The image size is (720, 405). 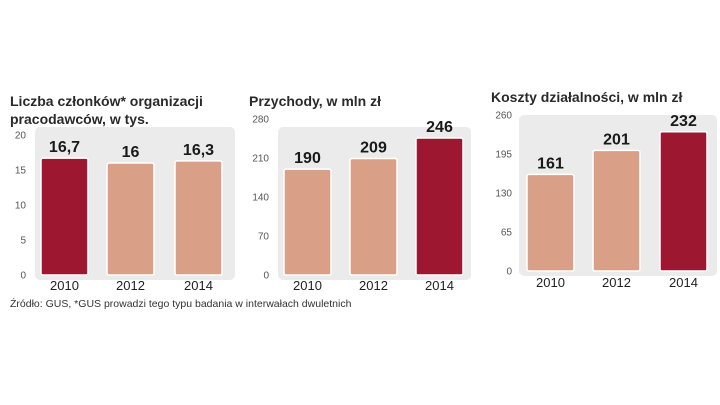 What do you see at coordinates (21, 206) in the screenshot?
I see `chart-1-y-tick-label: 10` at bounding box center [21, 206].